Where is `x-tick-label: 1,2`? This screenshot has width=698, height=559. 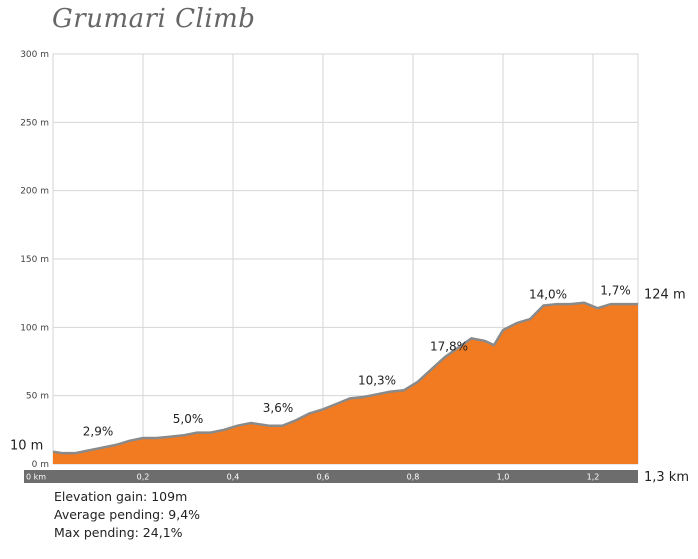 x-tick-label: 1,2 is located at coordinates (593, 477).